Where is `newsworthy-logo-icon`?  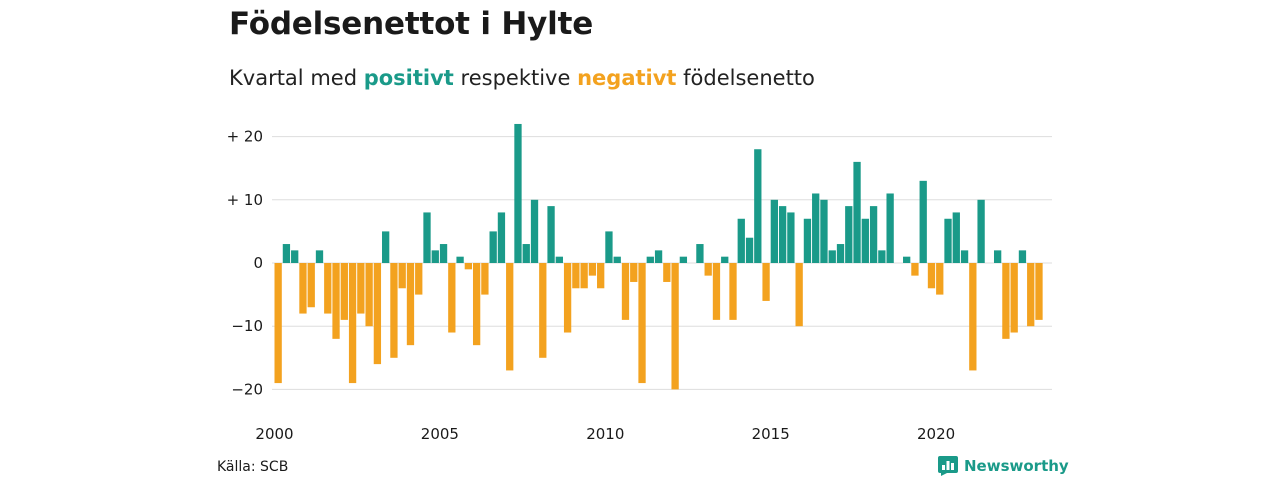 newsworthy-logo-icon is located at coordinates (948, 466).